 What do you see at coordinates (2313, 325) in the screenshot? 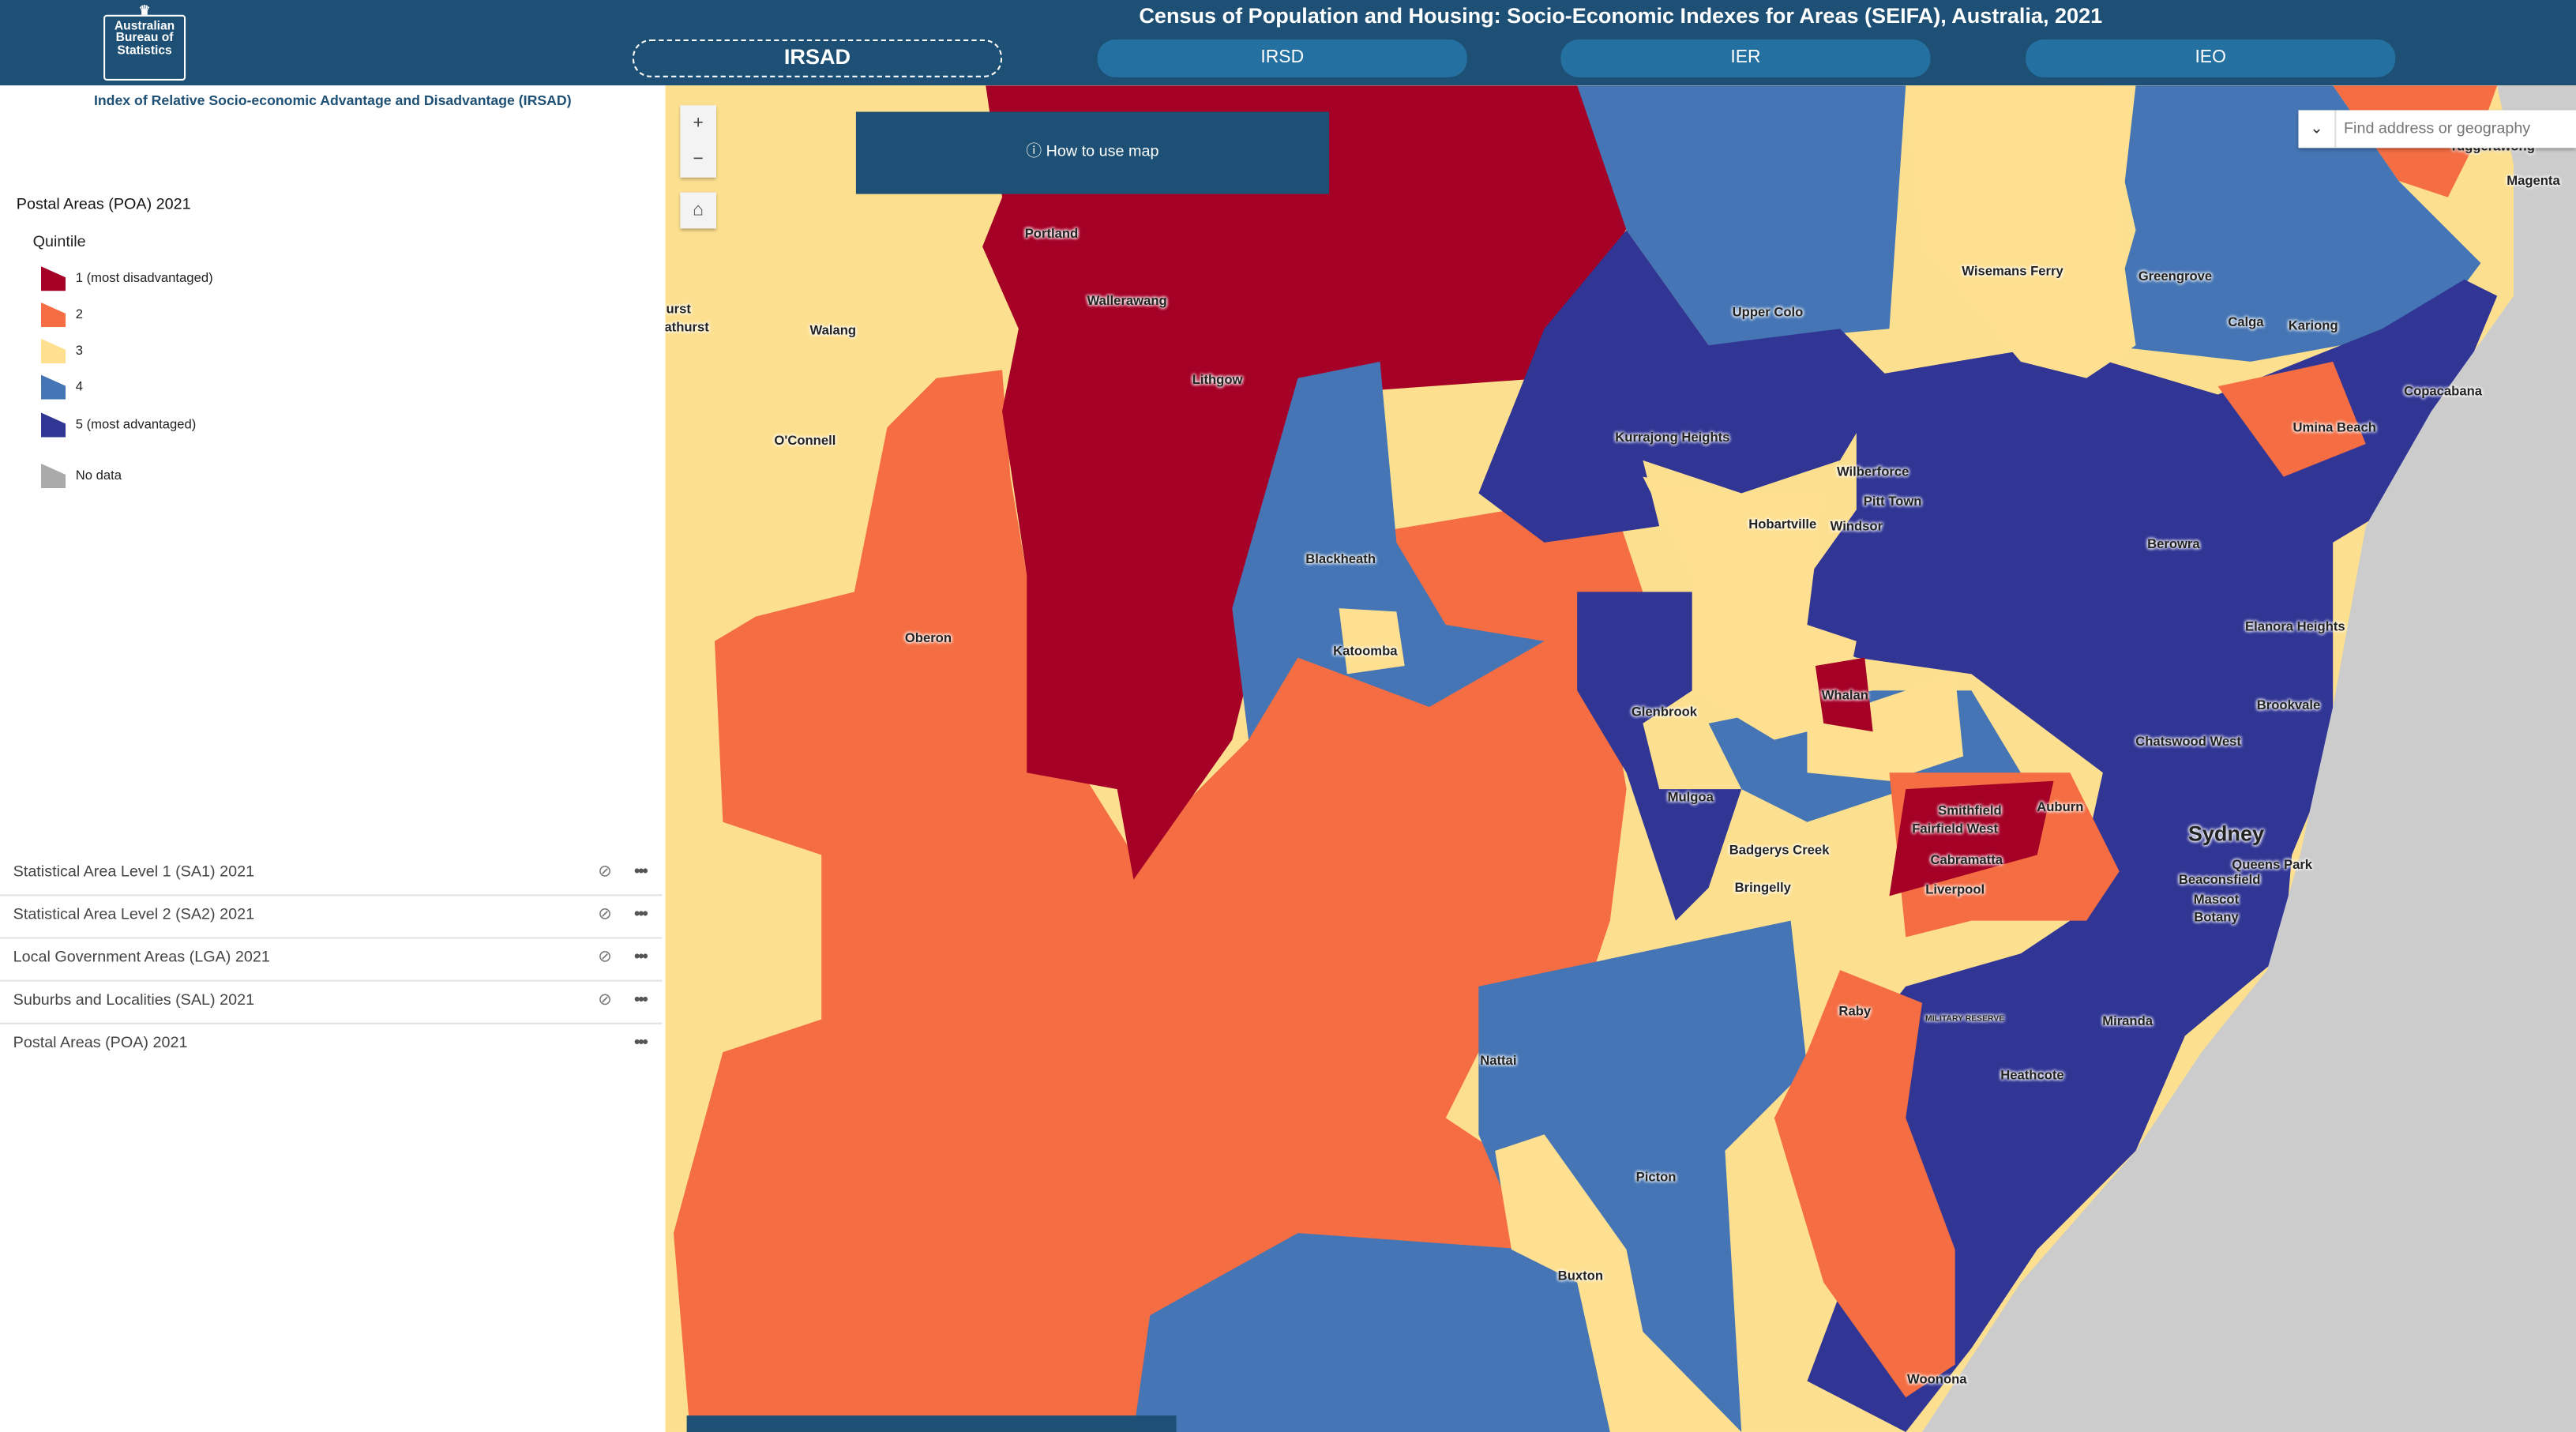
I see `place-label: Kariong` at bounding box center [2313, 325].